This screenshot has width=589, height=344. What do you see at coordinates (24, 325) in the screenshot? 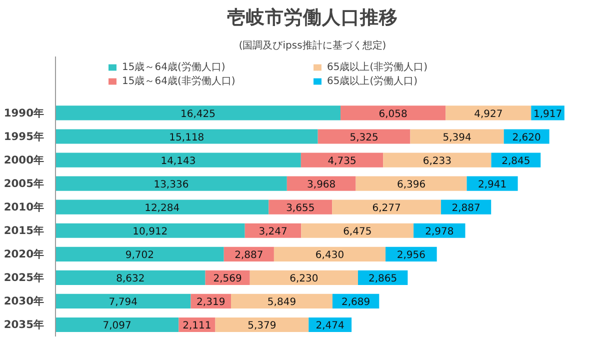
I see `y-tick-label: 2035年` at bounding box center [24, 325].